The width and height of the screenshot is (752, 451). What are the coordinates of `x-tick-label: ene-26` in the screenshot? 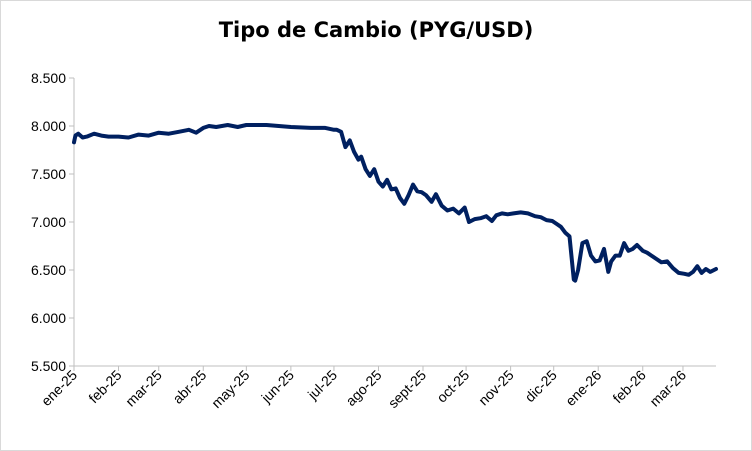 It's located at (583, 388).